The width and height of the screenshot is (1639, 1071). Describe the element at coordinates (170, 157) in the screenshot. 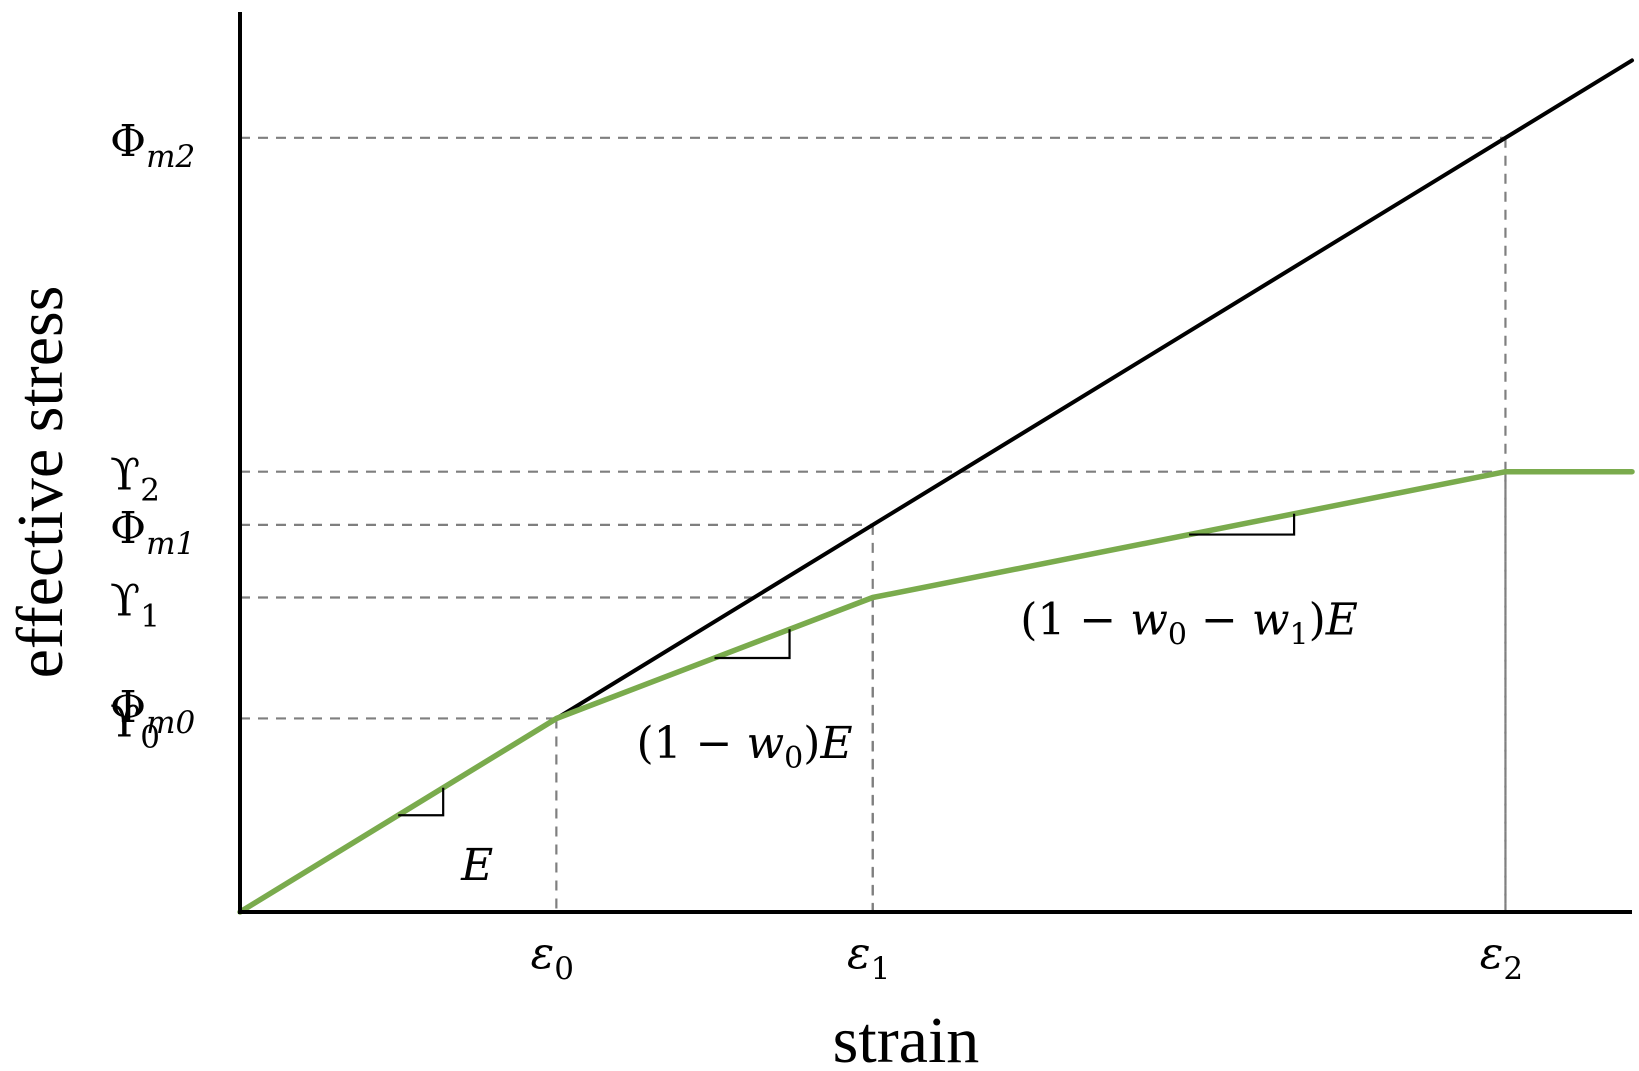

I see `y-tick-label-0-subscript: m2` at that location.